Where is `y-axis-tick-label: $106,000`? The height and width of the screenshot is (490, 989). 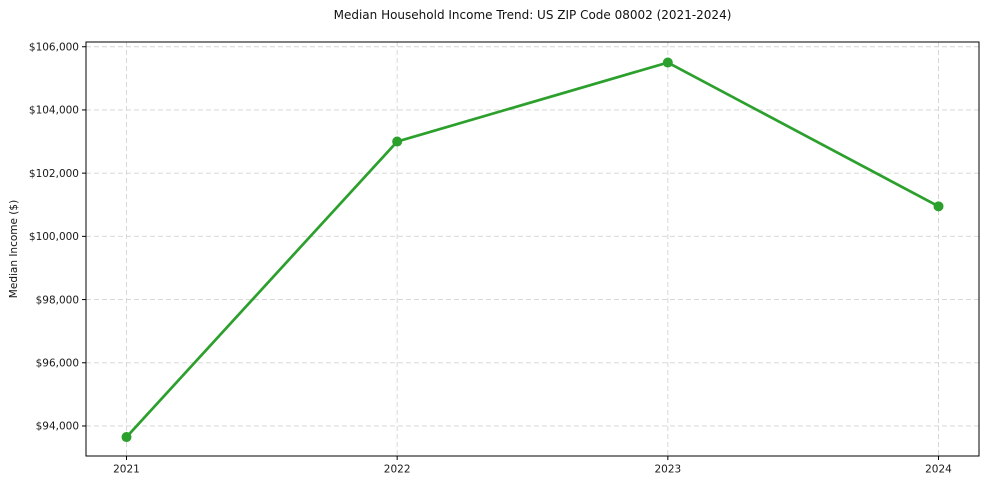
y-axis-tick-label: $106,000 is located at coordinates (54, 47).